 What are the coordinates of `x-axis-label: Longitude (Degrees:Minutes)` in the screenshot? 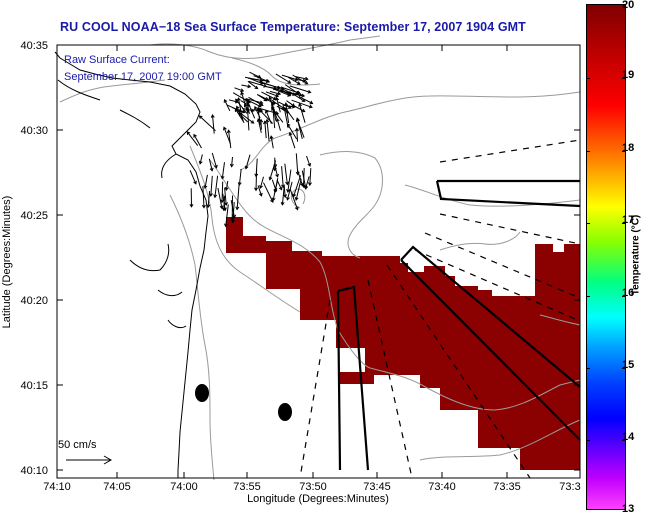 It's located at (318, 499).